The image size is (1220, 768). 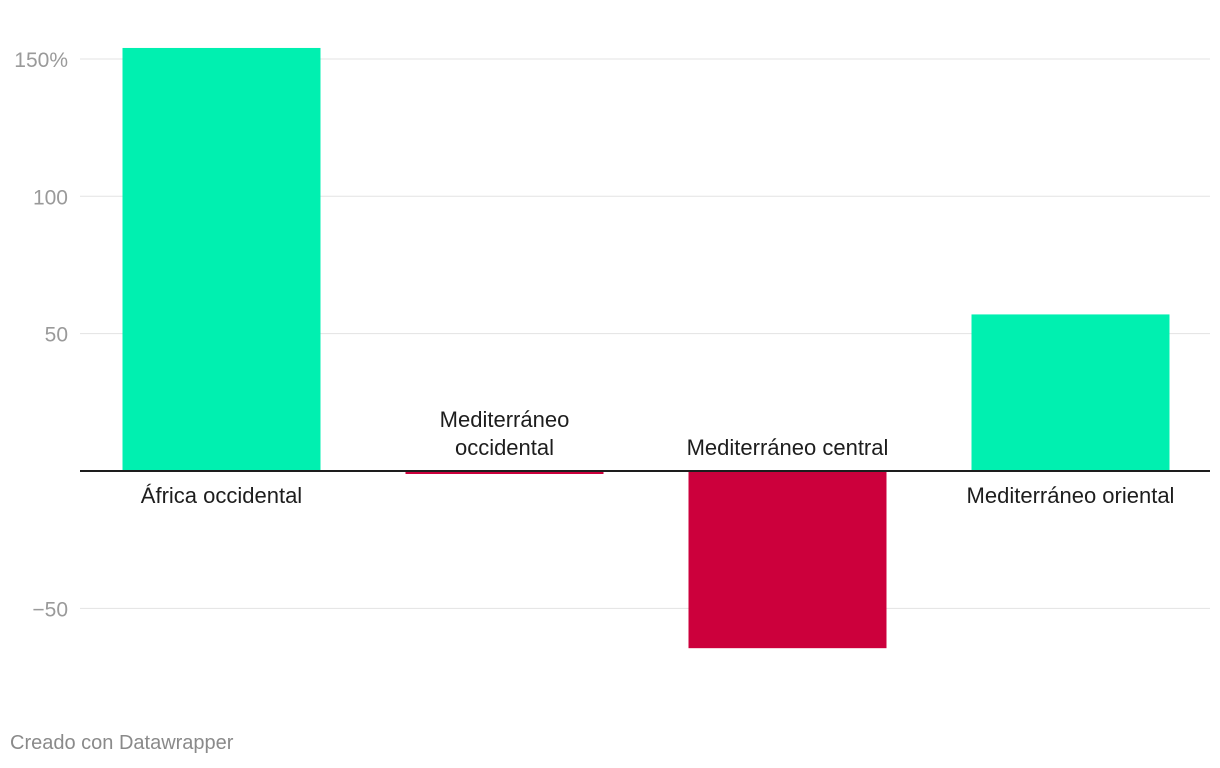 What do you see at coordinates (56, 335) in the screenshot?
I see `y-tick-label: 50` at bounding box center [56, 335].